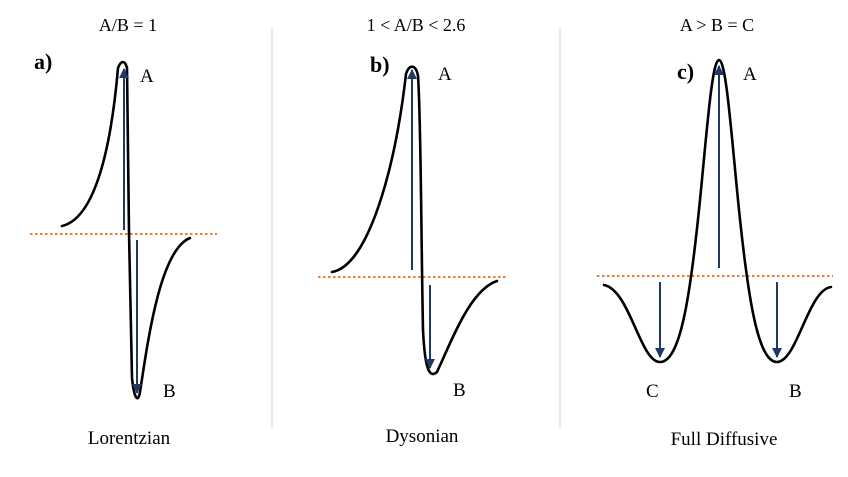 The width and height of the screenshot is (848, 477). Describe the element at coordinates (795, 391) in the screenshot. I see `point-label-c-trough-b: B` at that location.